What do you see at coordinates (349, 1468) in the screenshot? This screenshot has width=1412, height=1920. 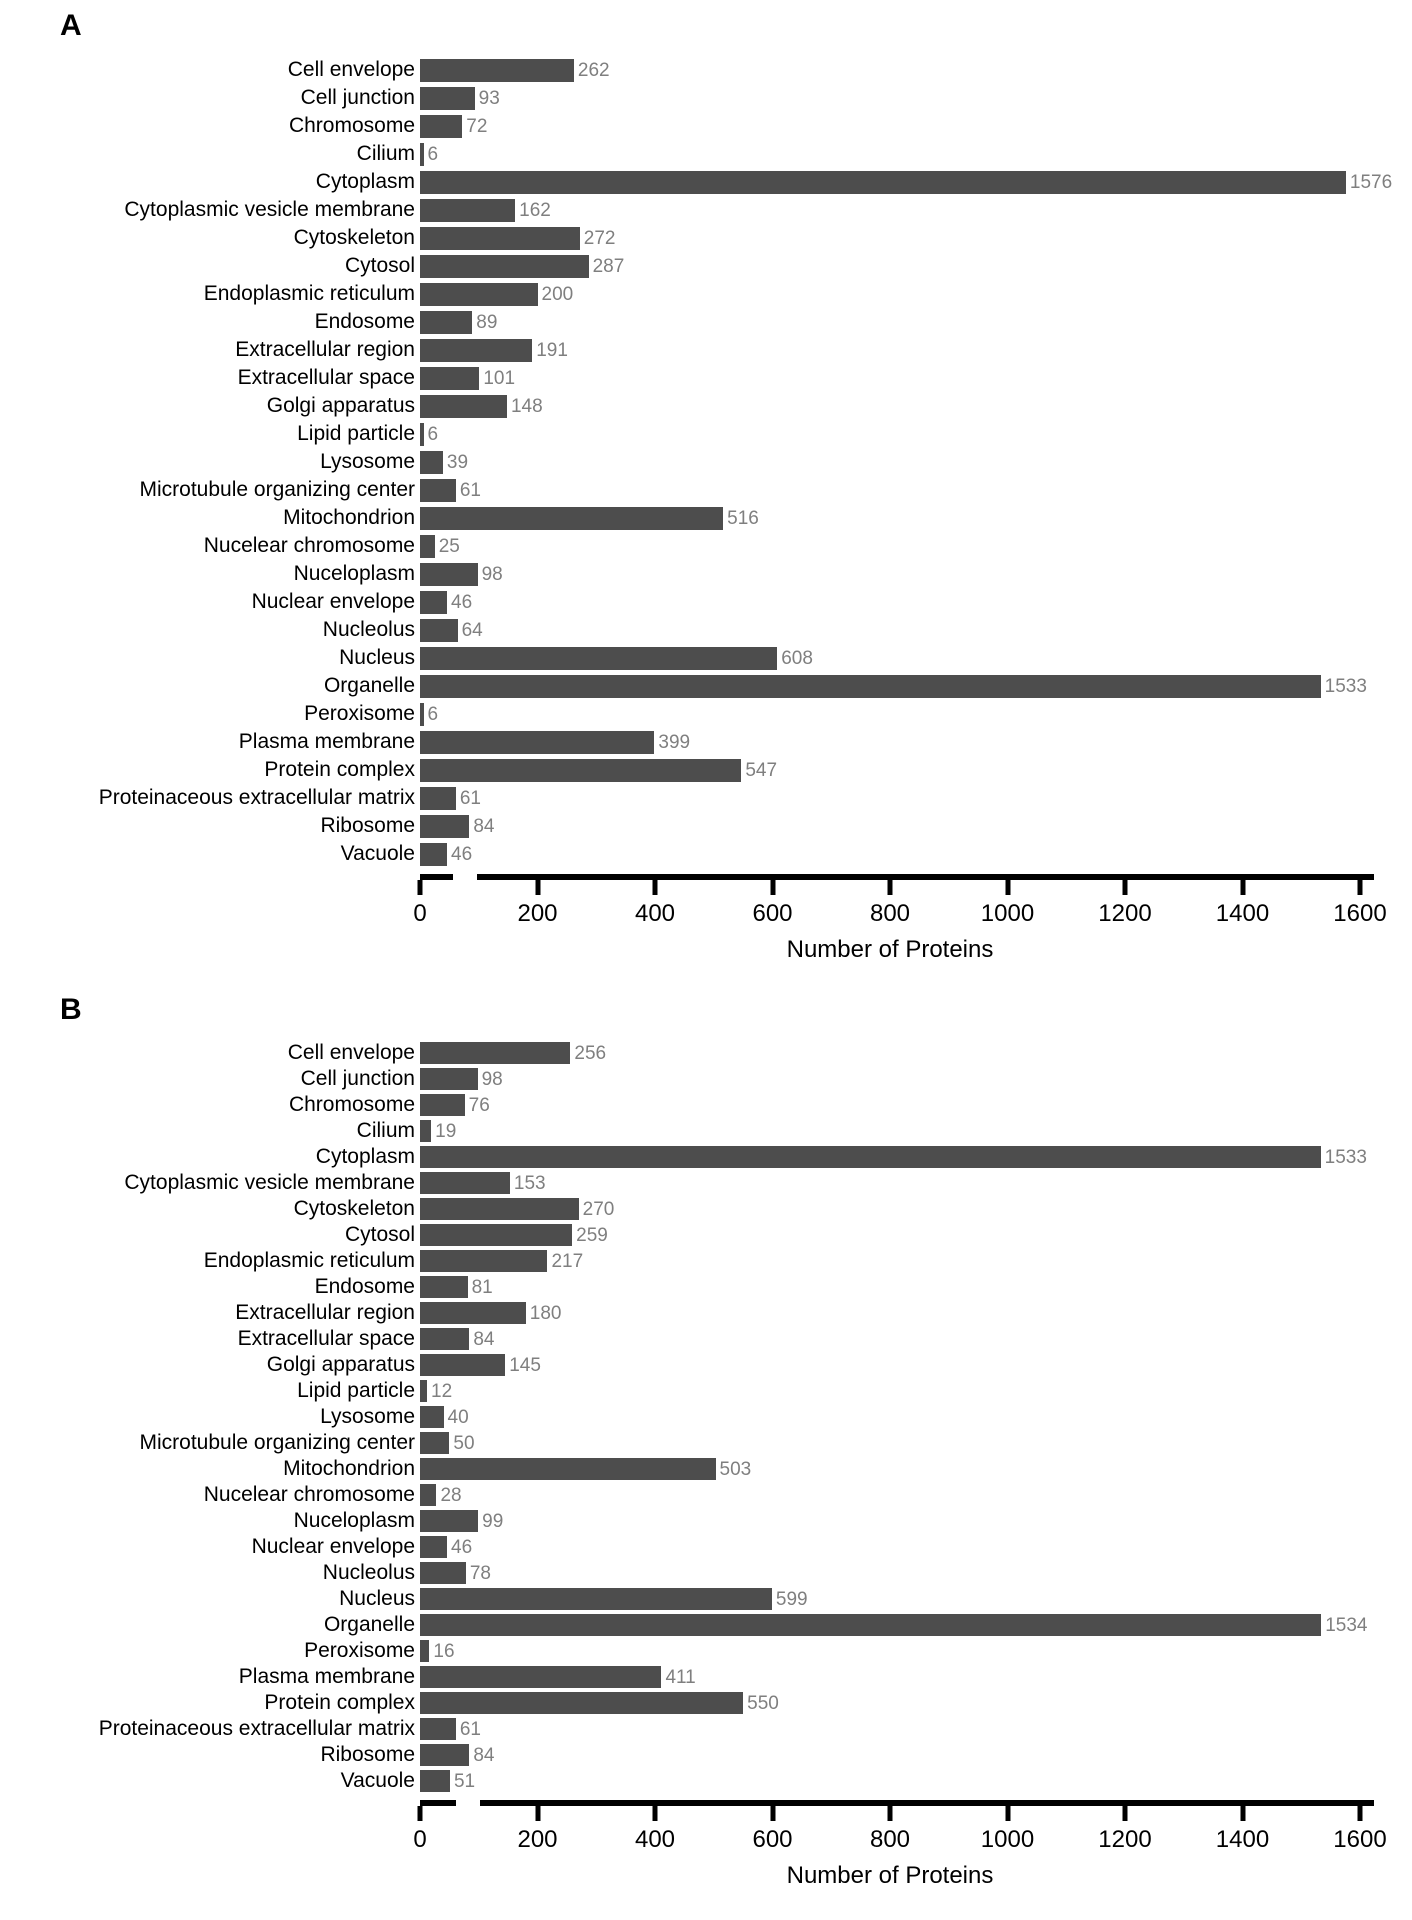 I see `category-label: Mitochondrion` at bounding box center [349, 1468].